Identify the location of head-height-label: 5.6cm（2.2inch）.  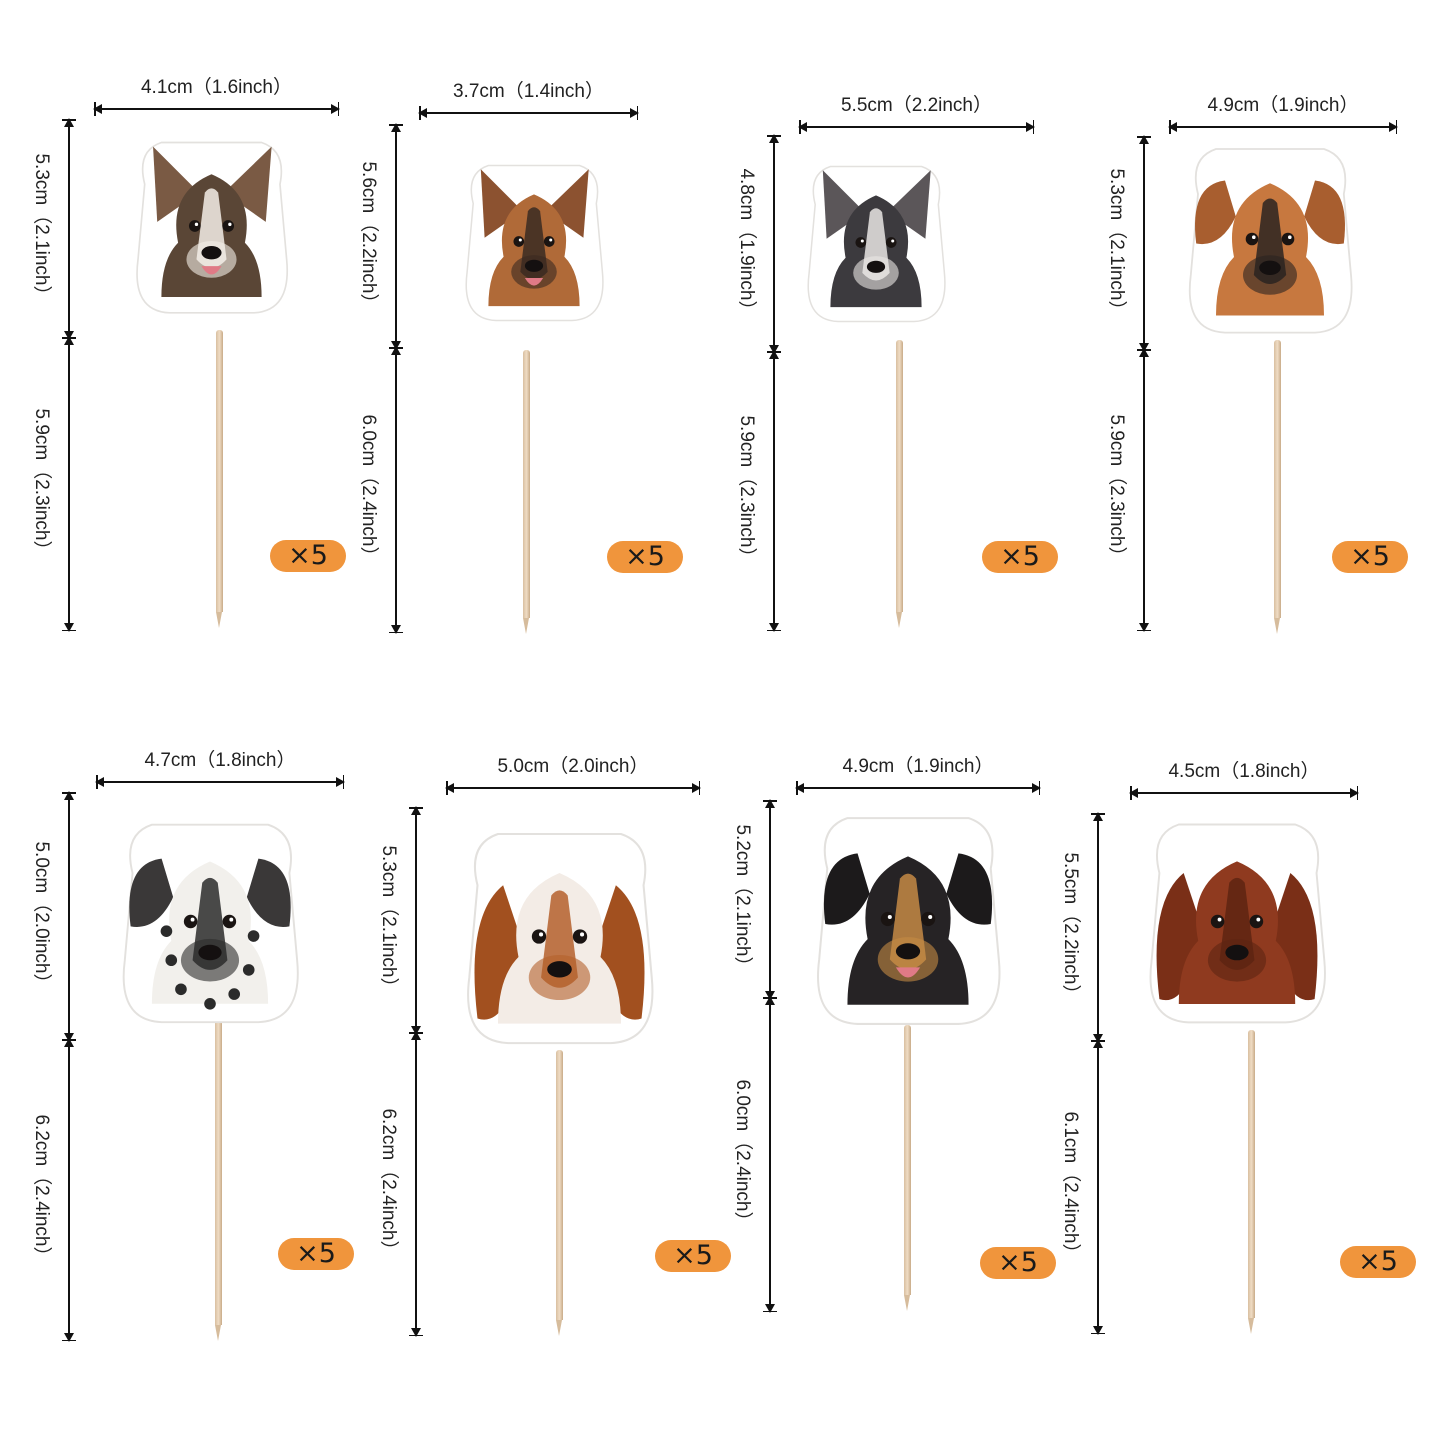
(368, 236).